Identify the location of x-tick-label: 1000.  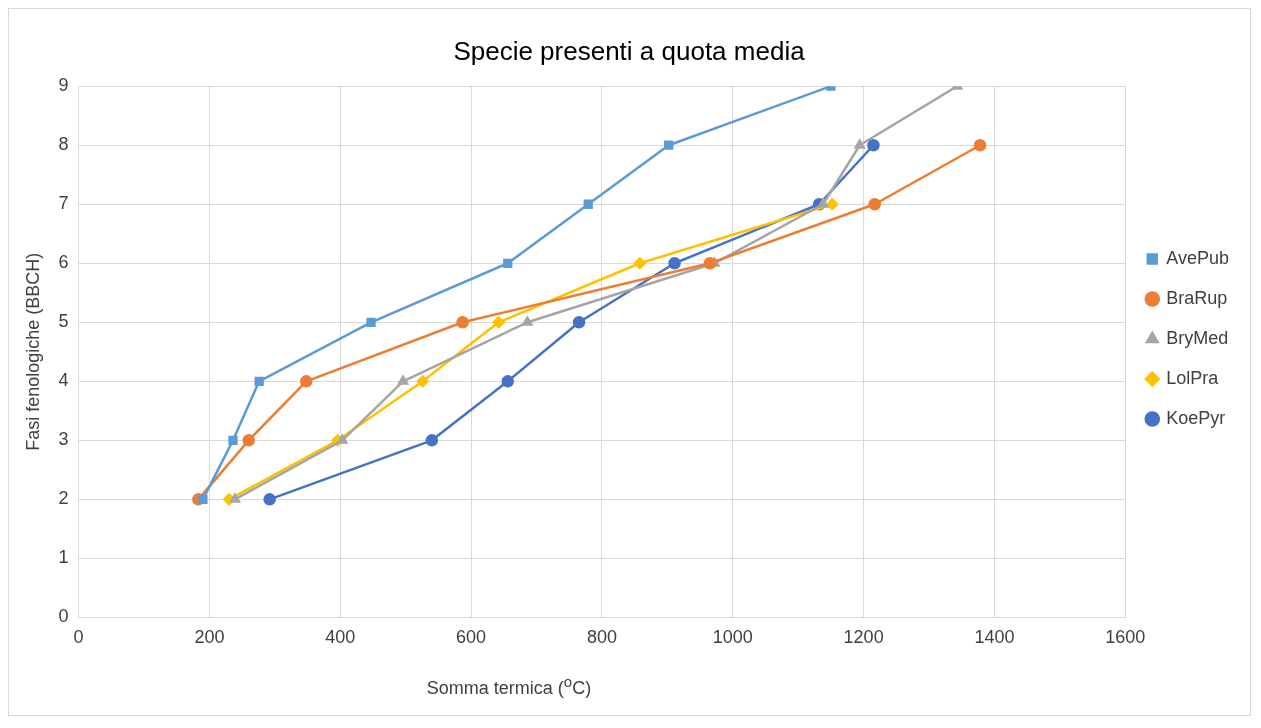
(732, 637).